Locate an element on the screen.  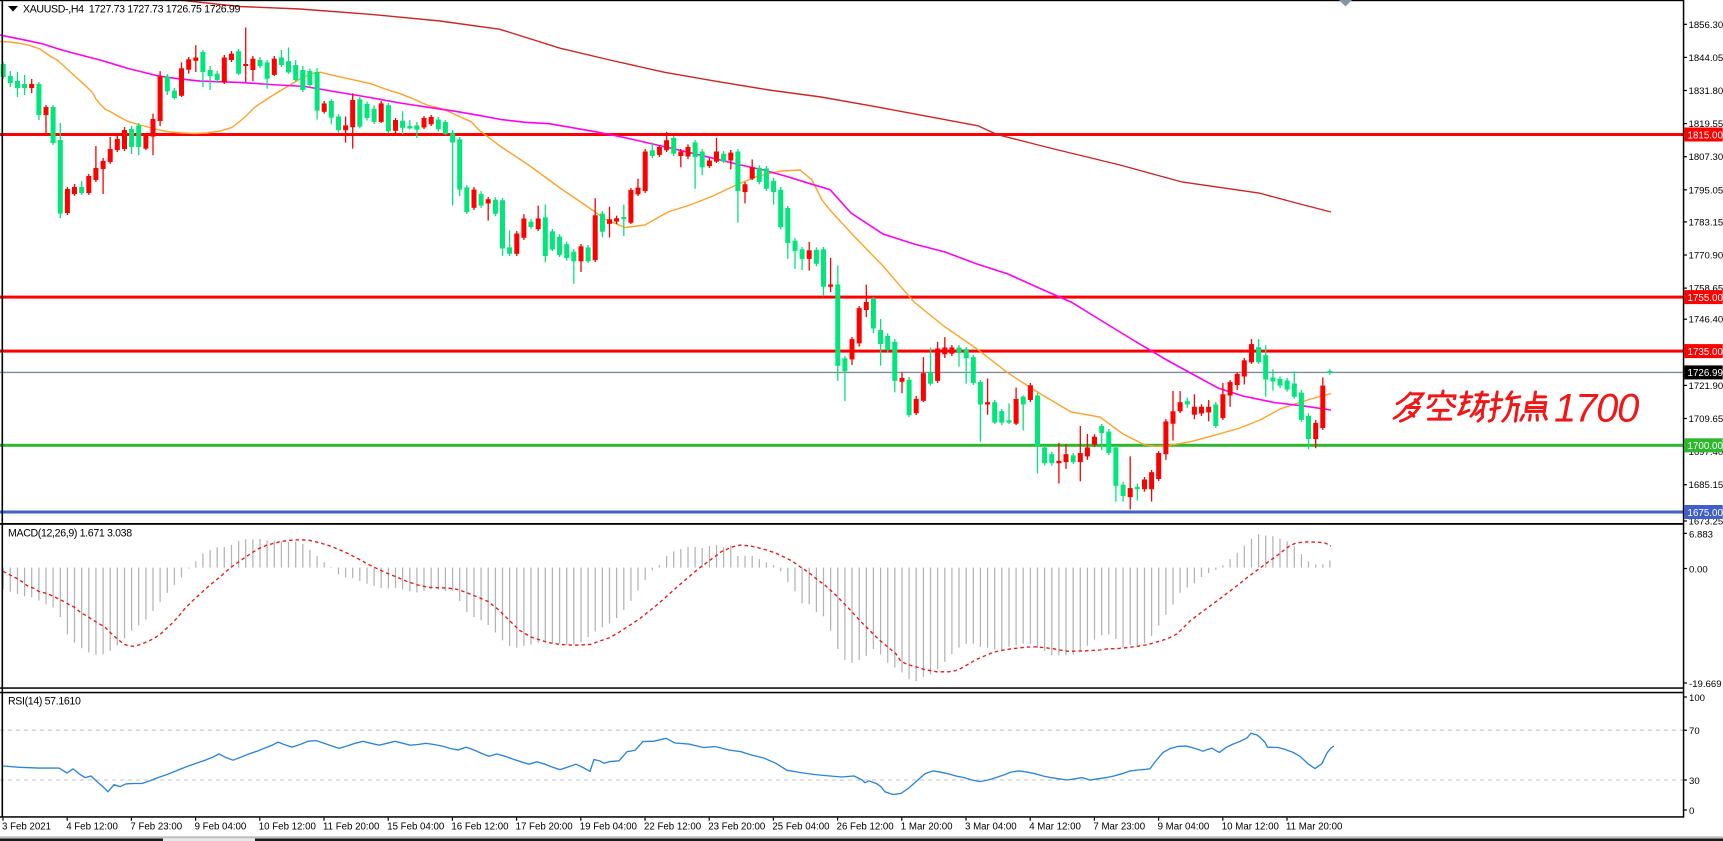
svg-text: 1795.05 is located at coordinates (1706, 190).